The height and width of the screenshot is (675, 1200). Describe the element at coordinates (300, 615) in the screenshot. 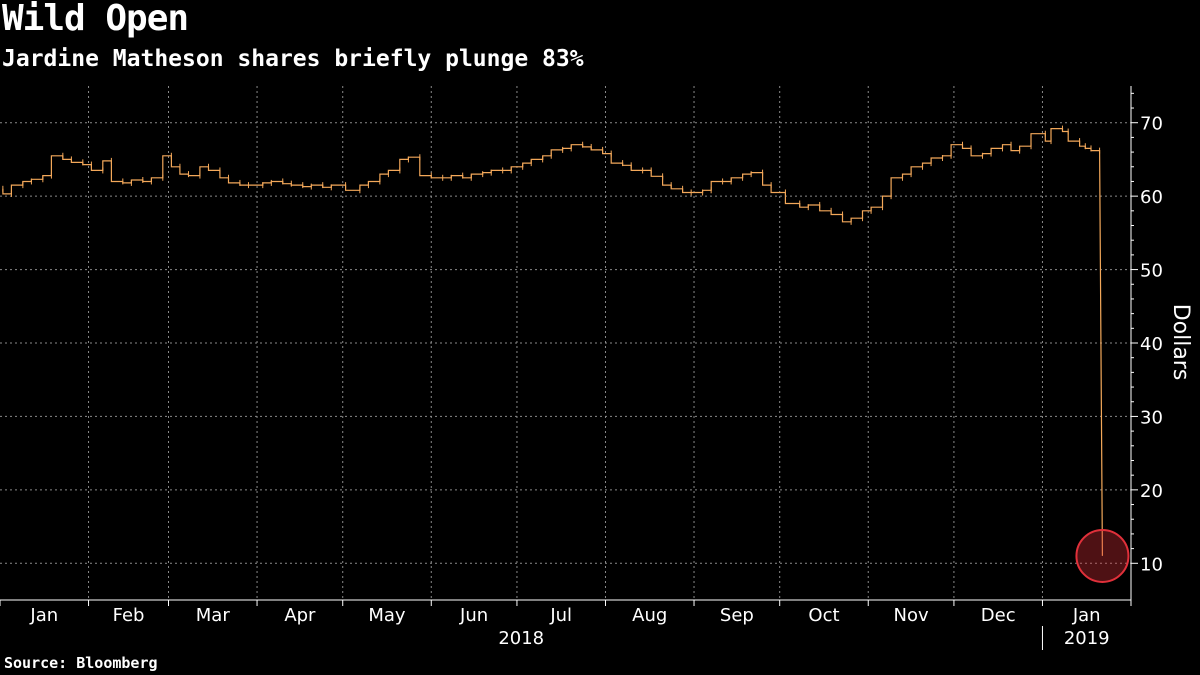

I see `x-month-label-3: Apr` at that location.